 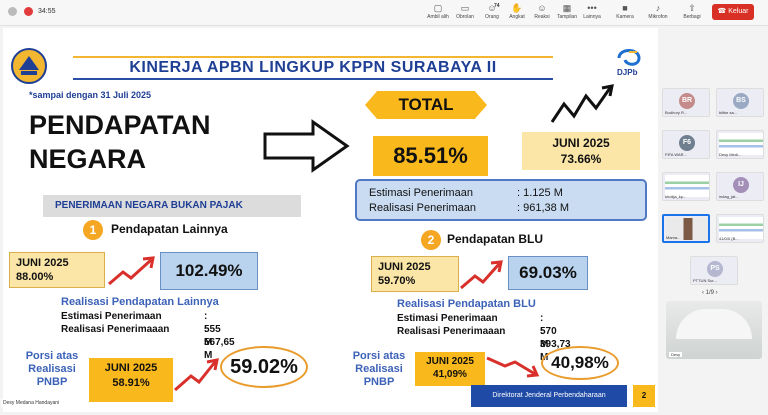 What do you see at coordinates (704, 293) in the screenshot?
I see `chevron-left-icon: ‹` at bounding box center [704, 293].